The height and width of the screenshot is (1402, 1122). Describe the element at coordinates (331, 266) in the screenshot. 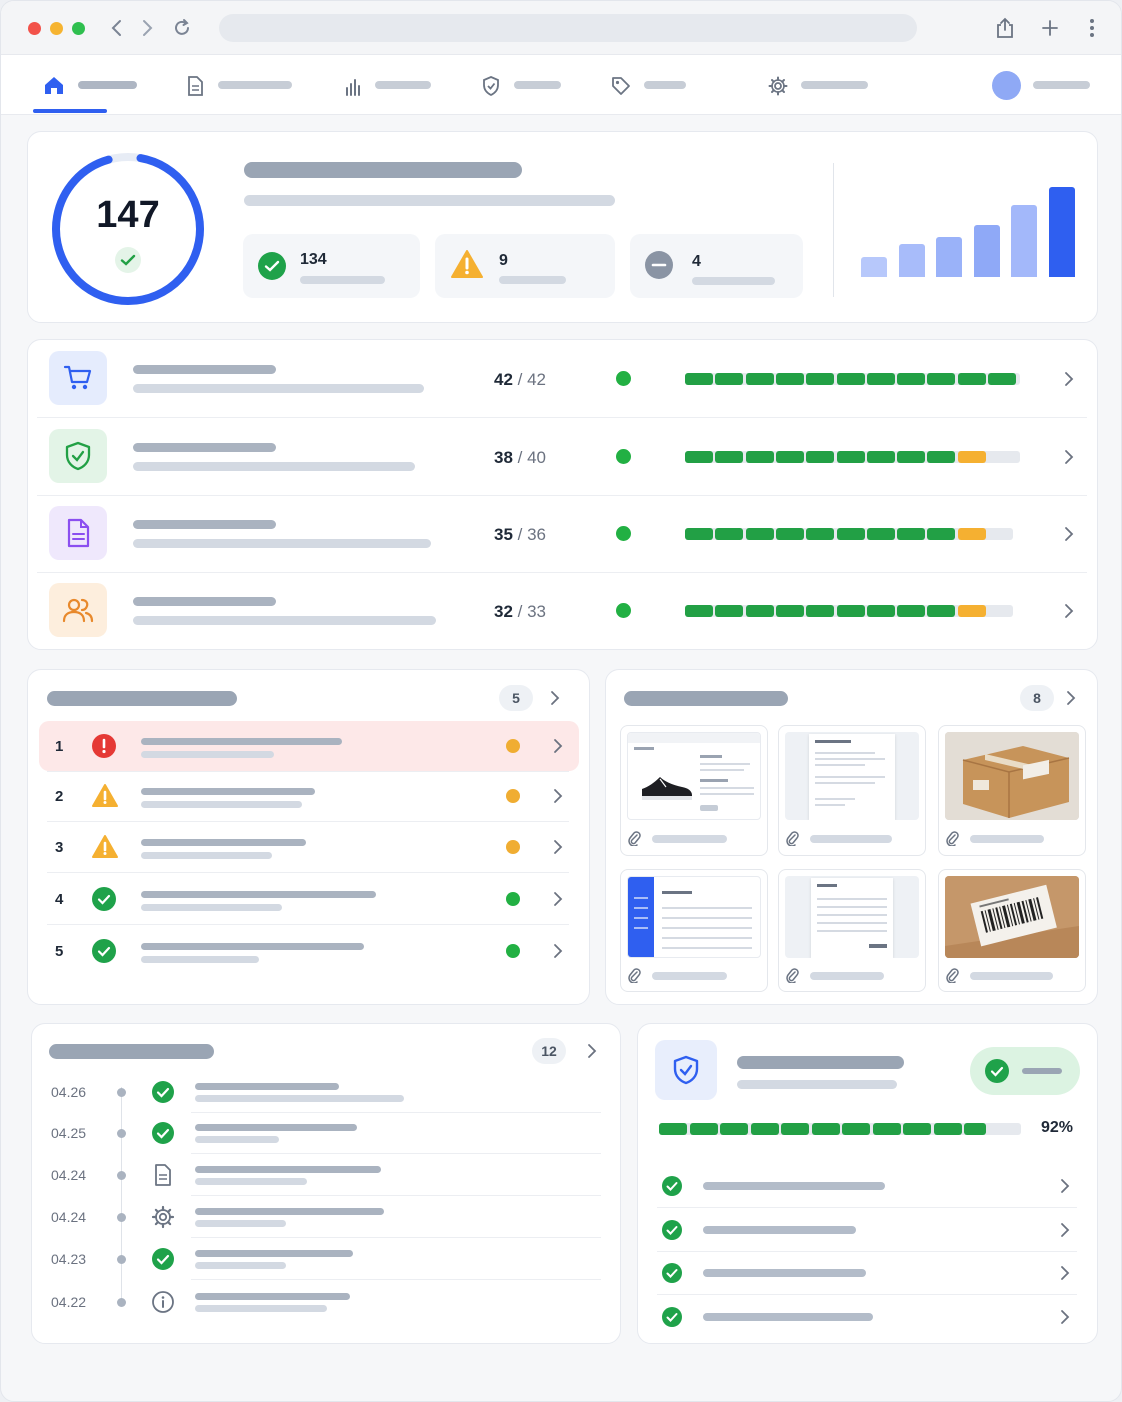

I see `stat-passed: 134` at that location.